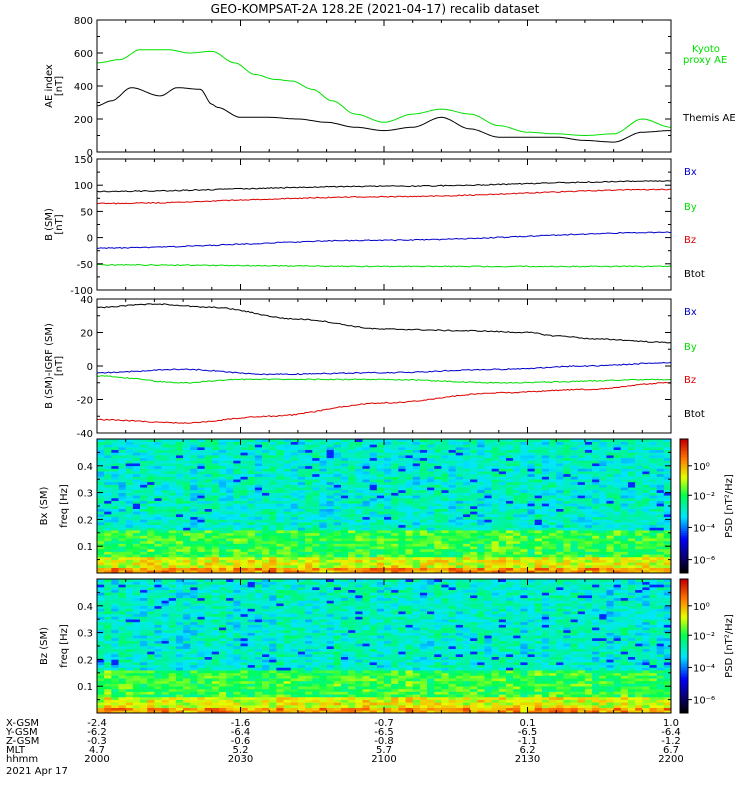 The height and width of the screenshot is (800, 750). Describe the element at coordinates (704, 528) in the screenshot. I see `colorbar-tick-label: 10⁻⁴` at that location.